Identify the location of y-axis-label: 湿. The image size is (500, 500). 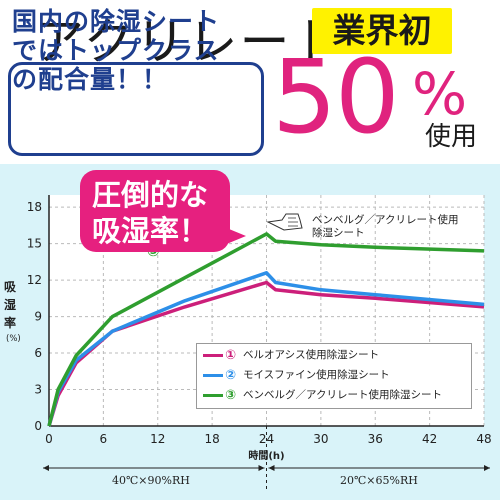
(10, 305).